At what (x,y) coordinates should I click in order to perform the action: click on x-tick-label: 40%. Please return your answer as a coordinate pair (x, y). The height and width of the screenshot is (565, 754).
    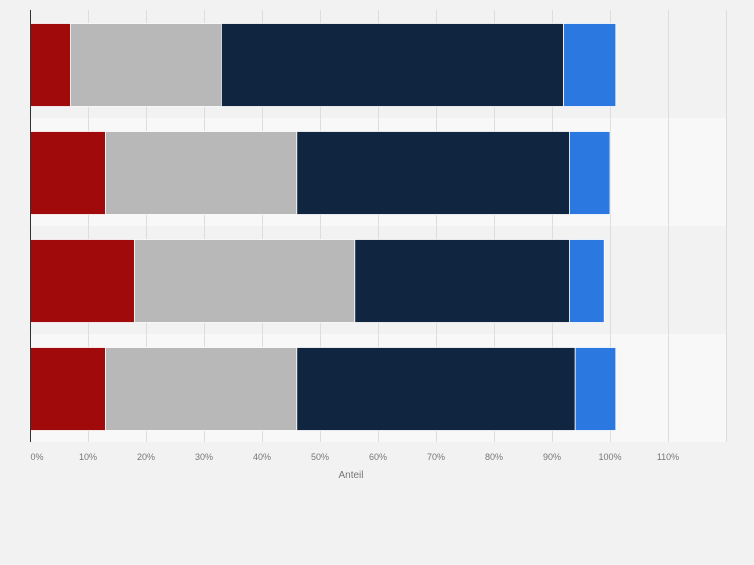
    Looking at the image, I should click on (262, 457).